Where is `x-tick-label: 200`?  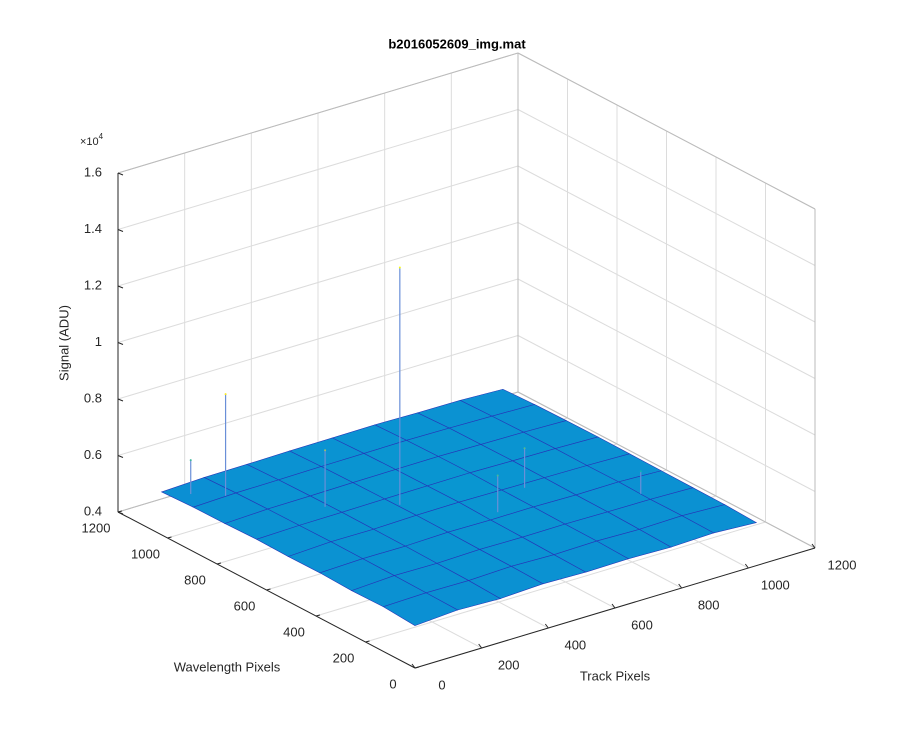 x-tick-label: 200 is located at coordinates (509, 664).